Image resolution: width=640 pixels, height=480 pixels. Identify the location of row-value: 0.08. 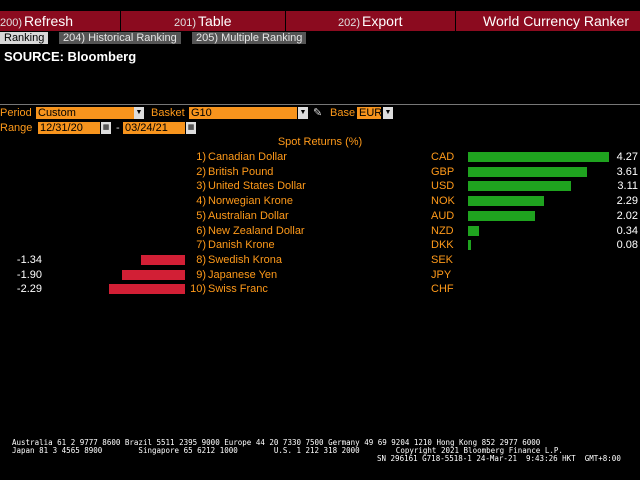
(627, 245).